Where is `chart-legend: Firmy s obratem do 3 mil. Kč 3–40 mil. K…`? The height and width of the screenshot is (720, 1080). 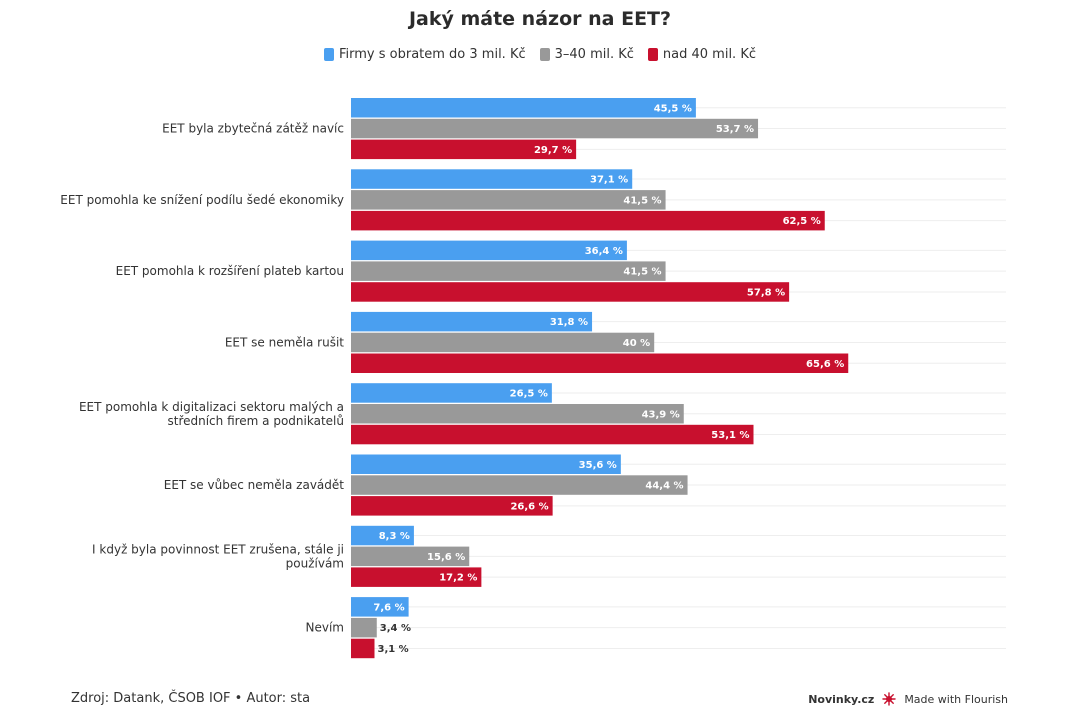
chart-legend: Firmy s obratem do 3 mil. Kč 3–40 mil. K… is located at coordinates (540, 54).